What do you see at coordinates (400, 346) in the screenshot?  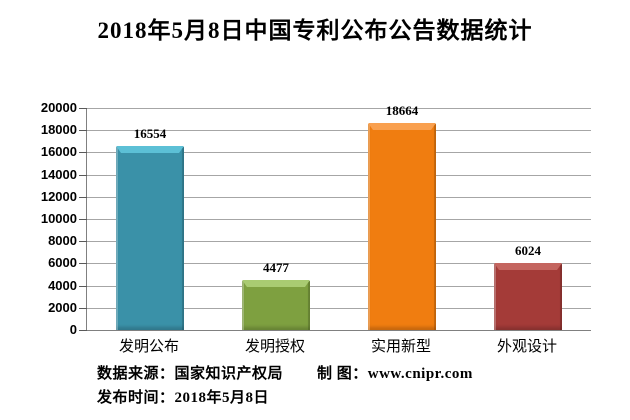 I see `x-axis-category-label: 实用新型` at bounding box center [400, 346].